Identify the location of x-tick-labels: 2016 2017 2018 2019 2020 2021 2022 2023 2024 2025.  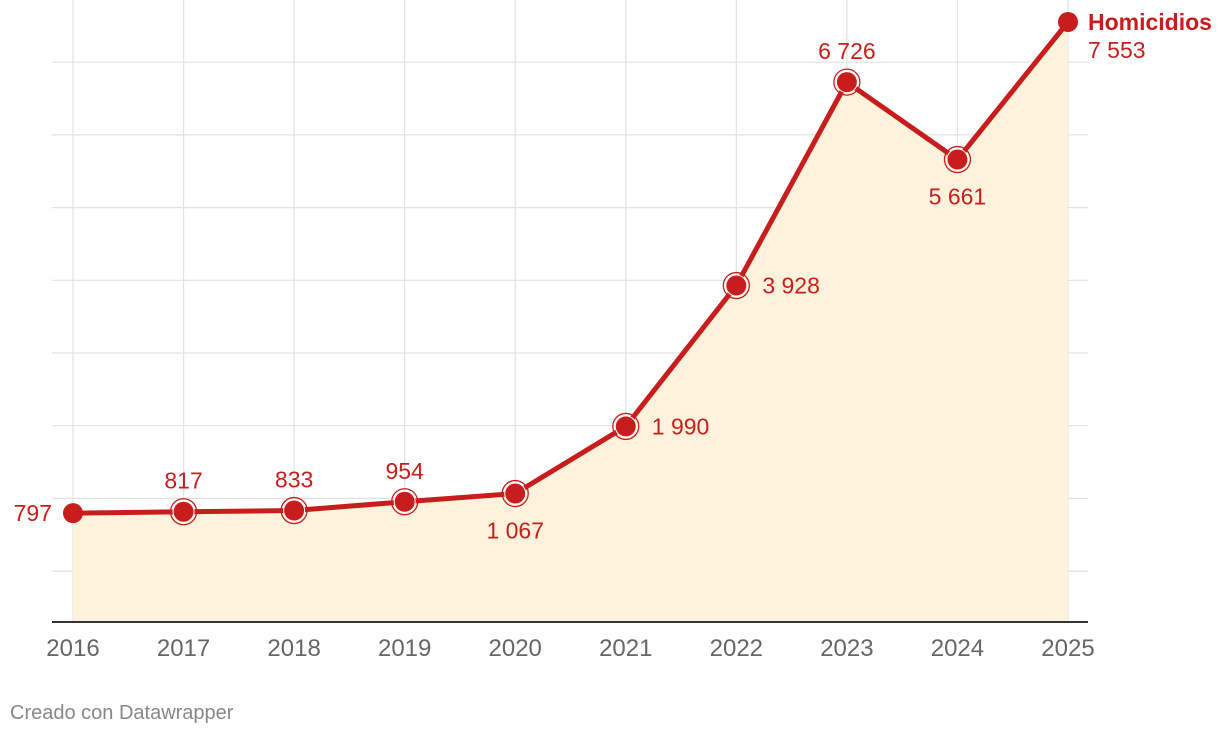
(570, 648).